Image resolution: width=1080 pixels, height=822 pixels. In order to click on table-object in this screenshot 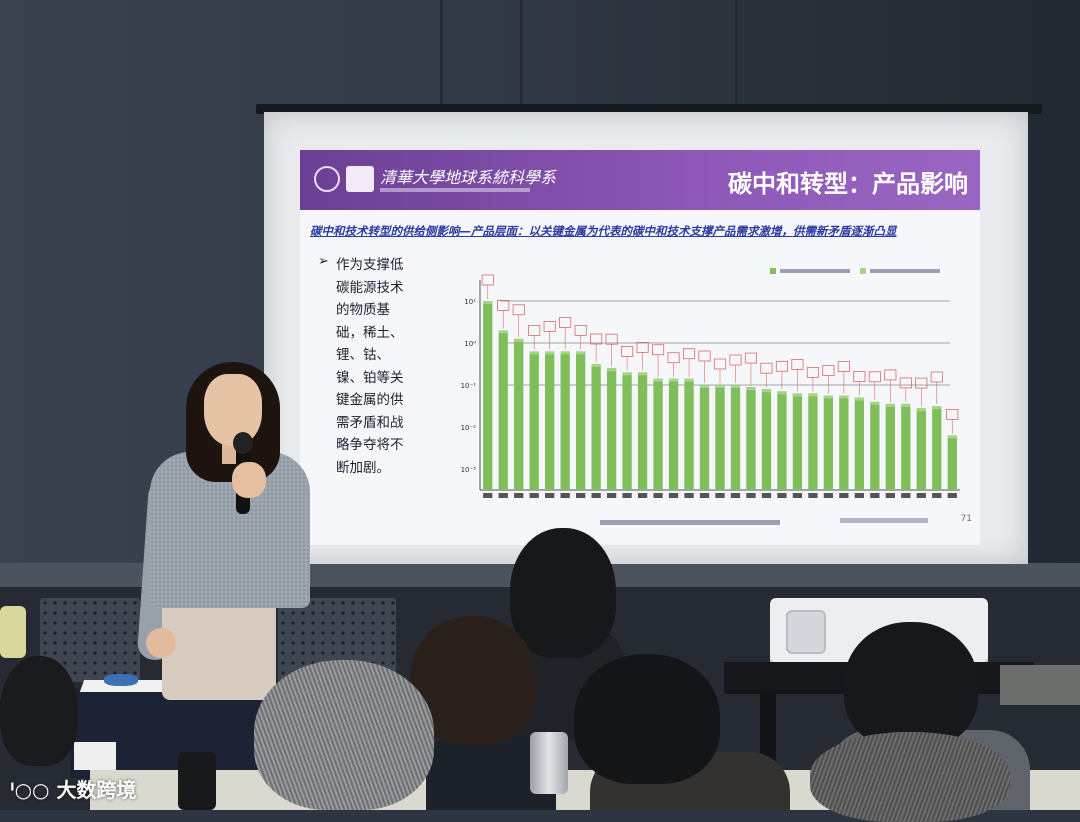, I will do `click(121, 680)`.